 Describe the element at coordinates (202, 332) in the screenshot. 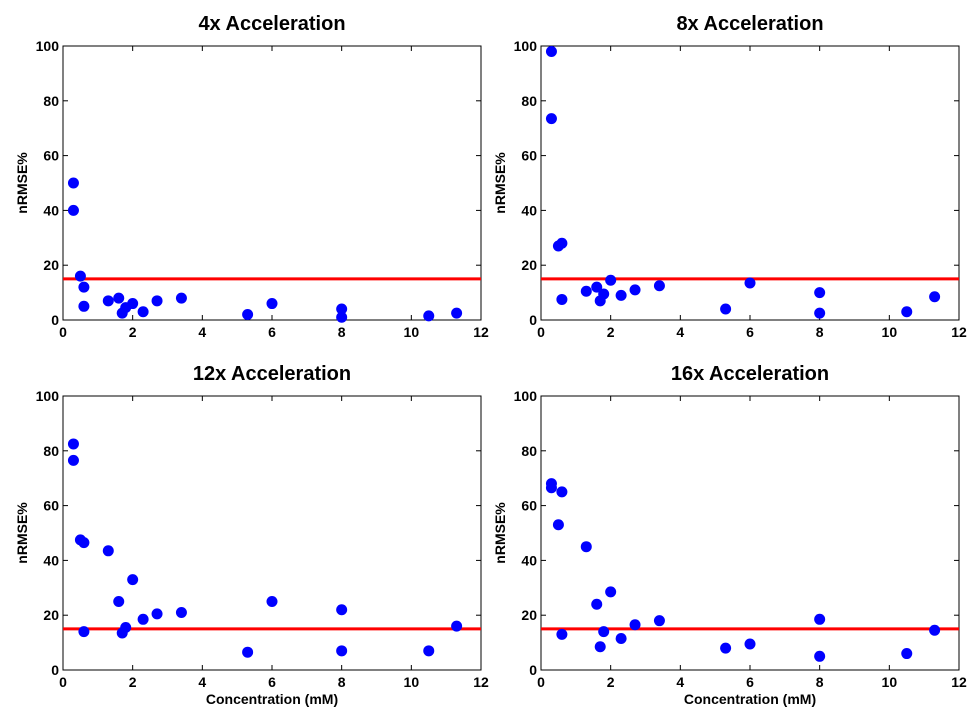

I see `x-tick-label: 4` at that location.